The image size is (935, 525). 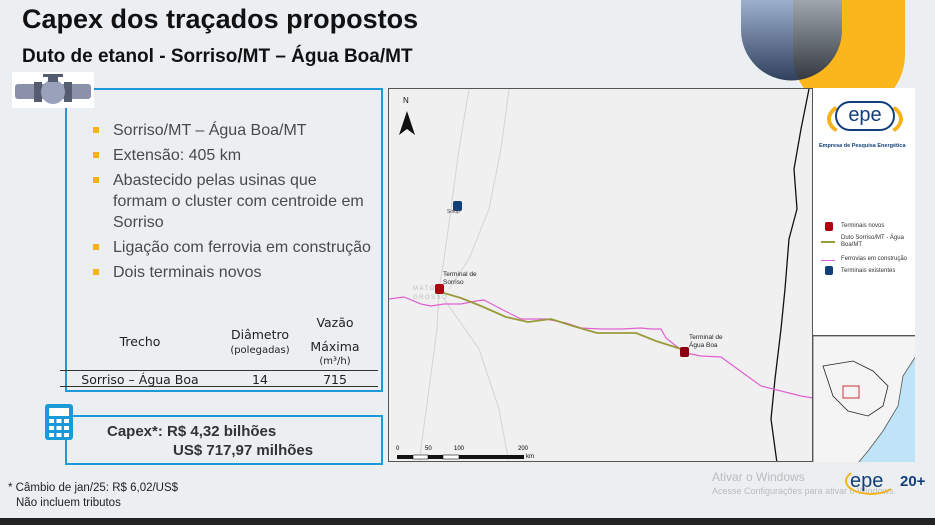 What do you see at coordinates (523, 449) in the screenshot?
I see `scale-tick: 200` at bounding box center [523, 449].